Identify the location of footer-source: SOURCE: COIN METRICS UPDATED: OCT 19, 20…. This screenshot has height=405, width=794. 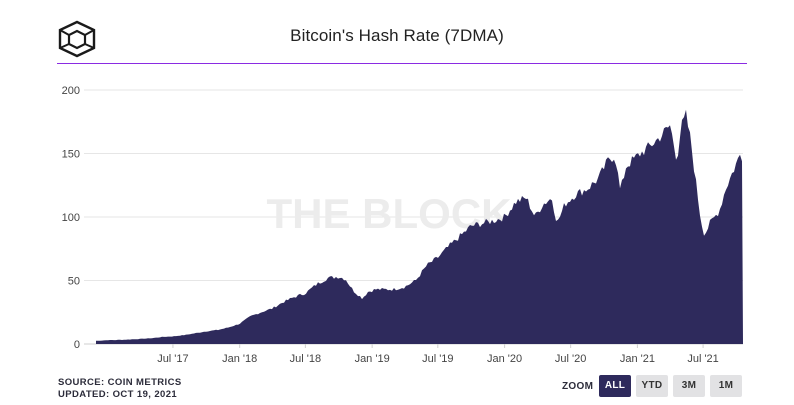
(120, 389).